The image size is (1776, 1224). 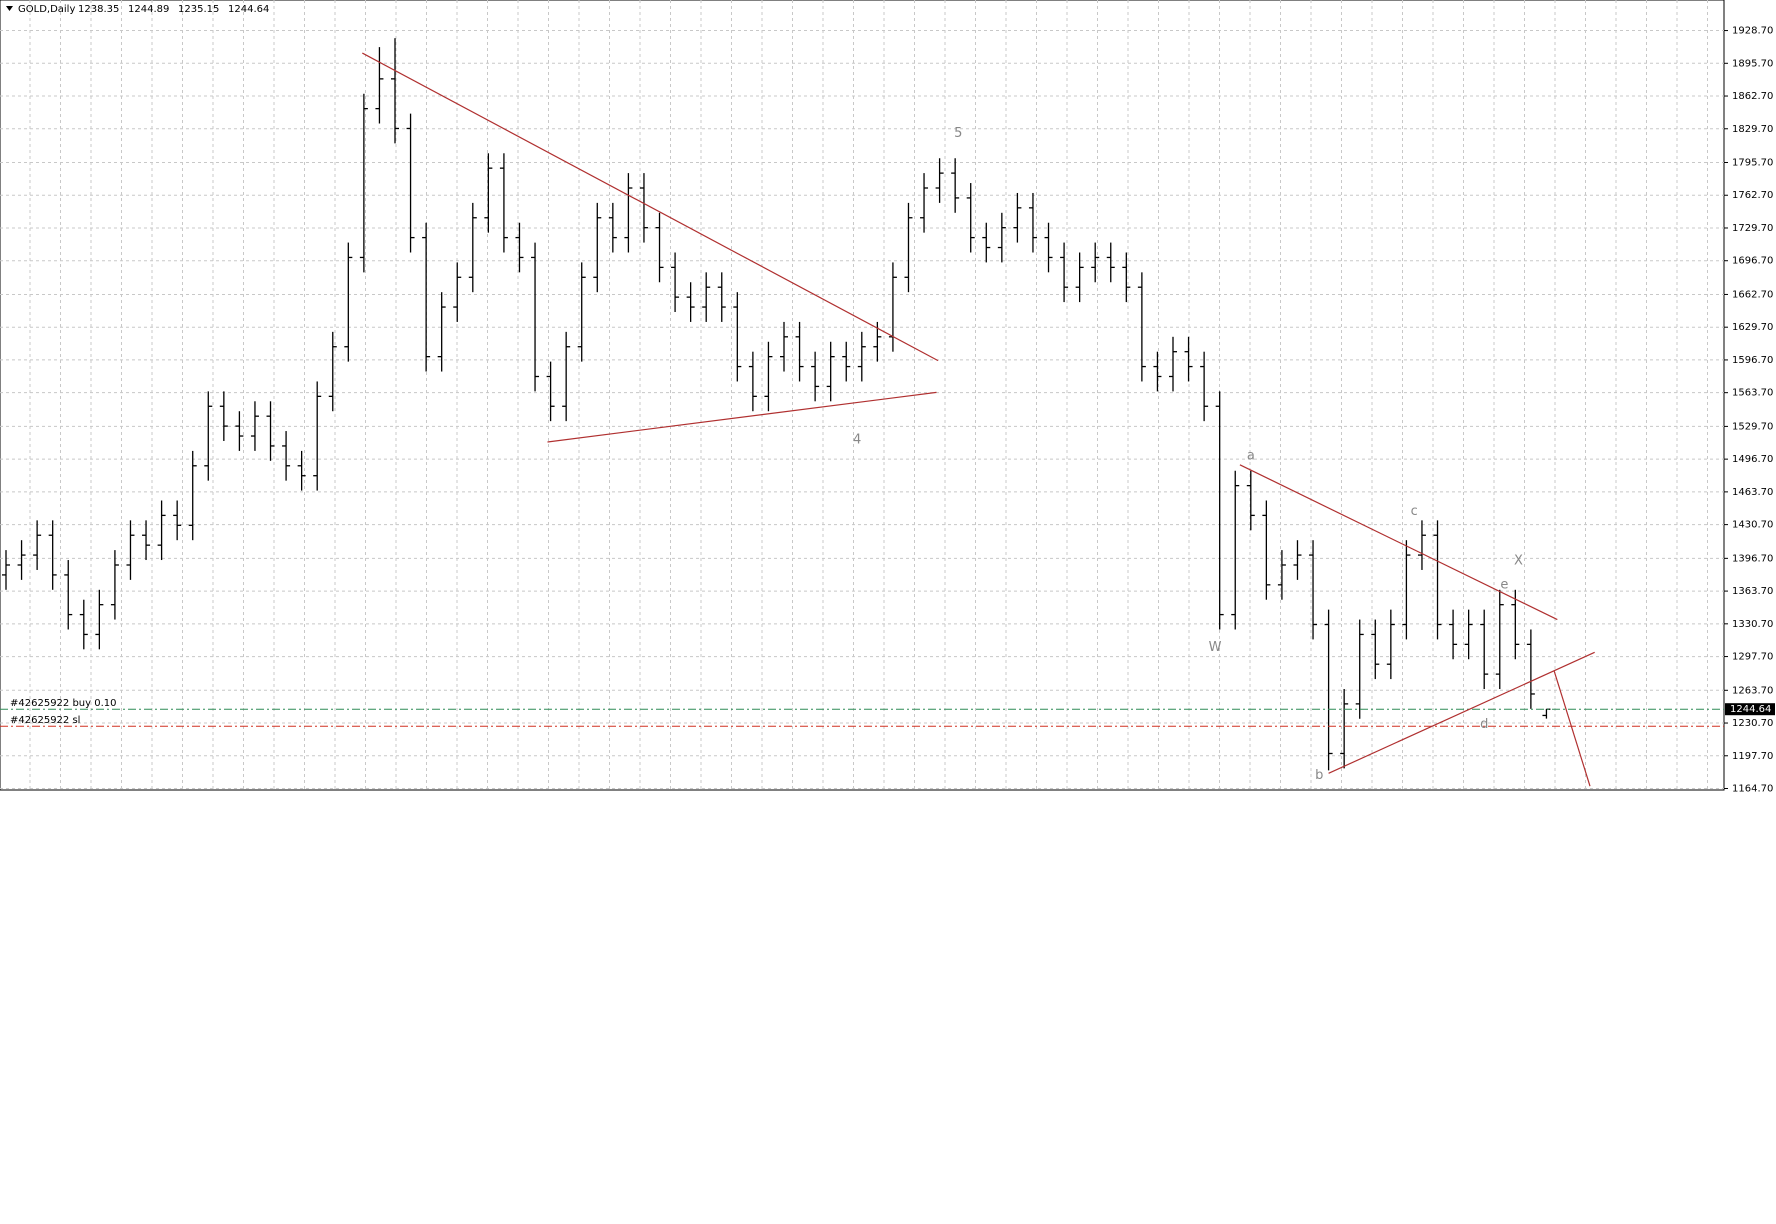 What do you see at coordinates (1752, 525) in the screenshot?
I see `y-tick-label: 1430.70` at bounding box center [1752, 525].